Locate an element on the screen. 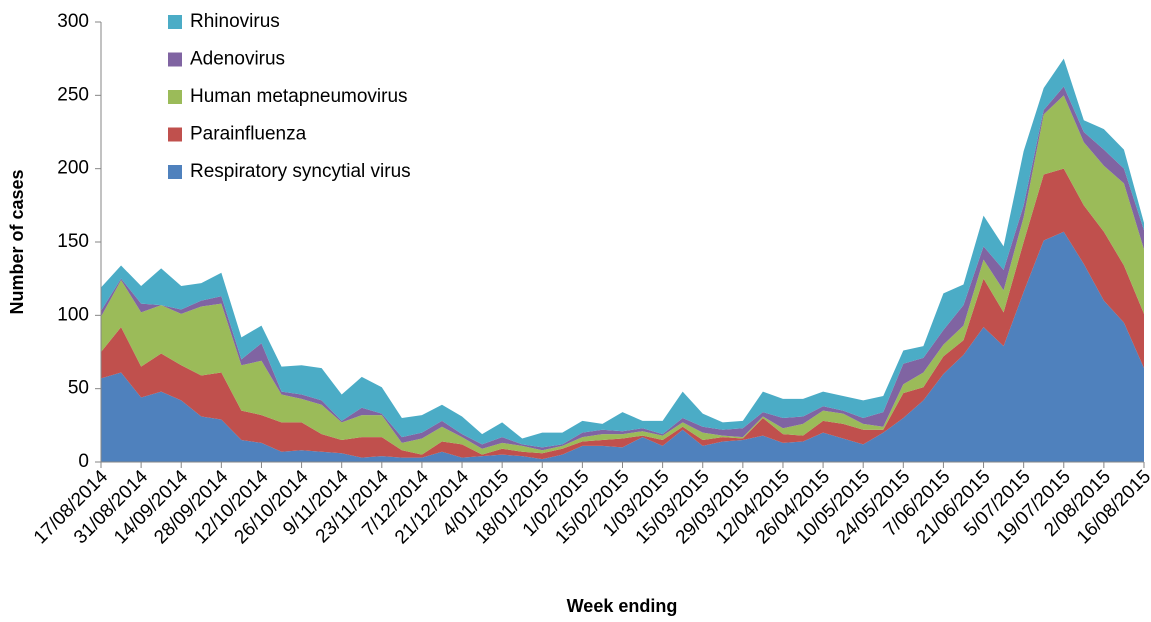  legend-label: Respiratory syncytial virus is located at coordinates (300, 171).